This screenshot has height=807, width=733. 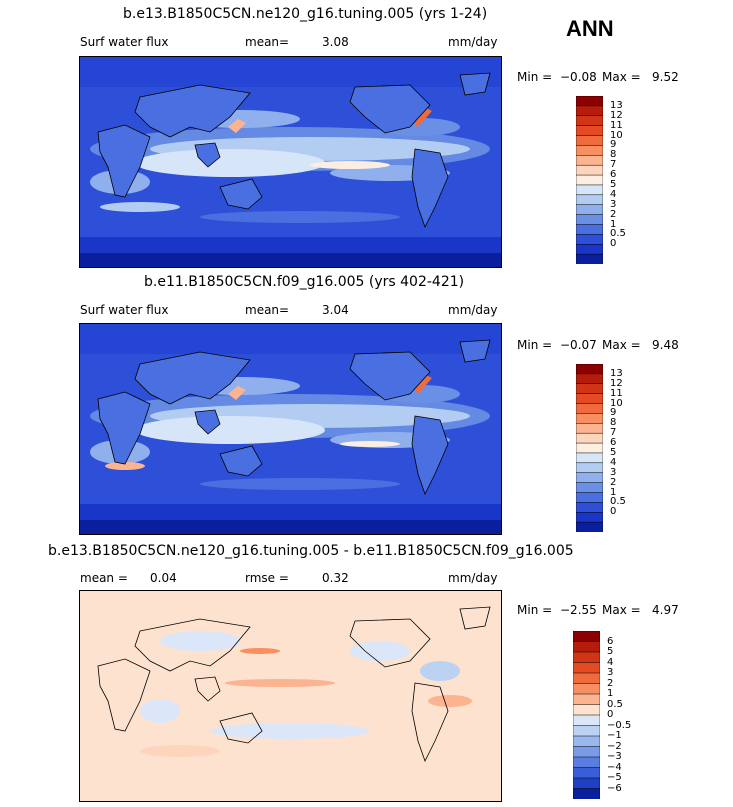 I want to click on panel2-colorbar-swatches, so click(x=589, y=448).